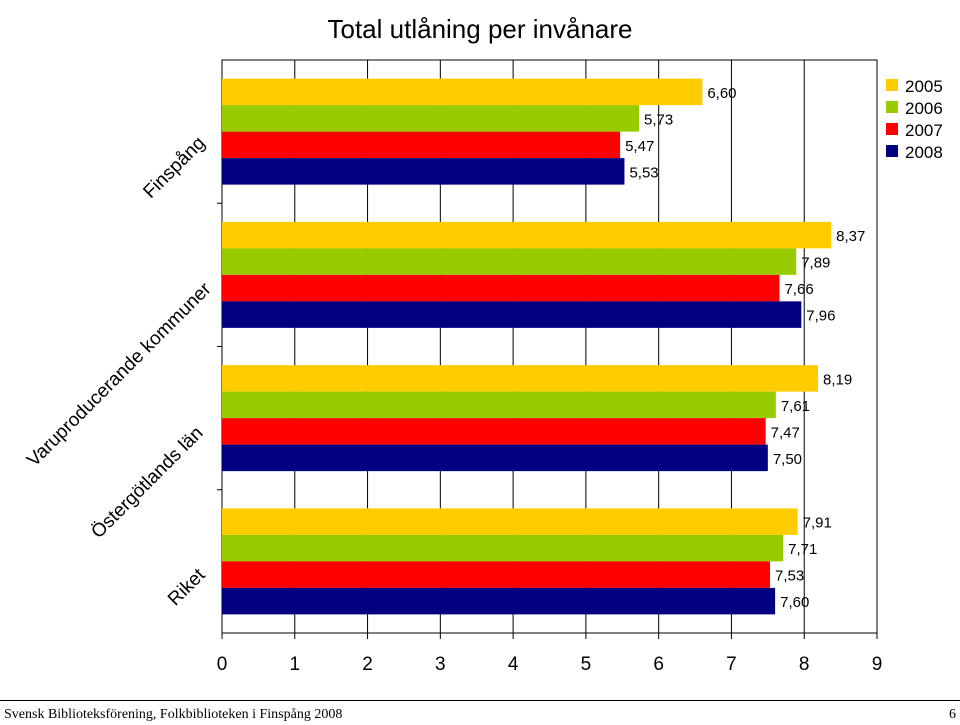 The image size is (960, 725). Describe the element at coordinates (367, 664) in the screenshot. I see `x-tick-label: 2` at that location.